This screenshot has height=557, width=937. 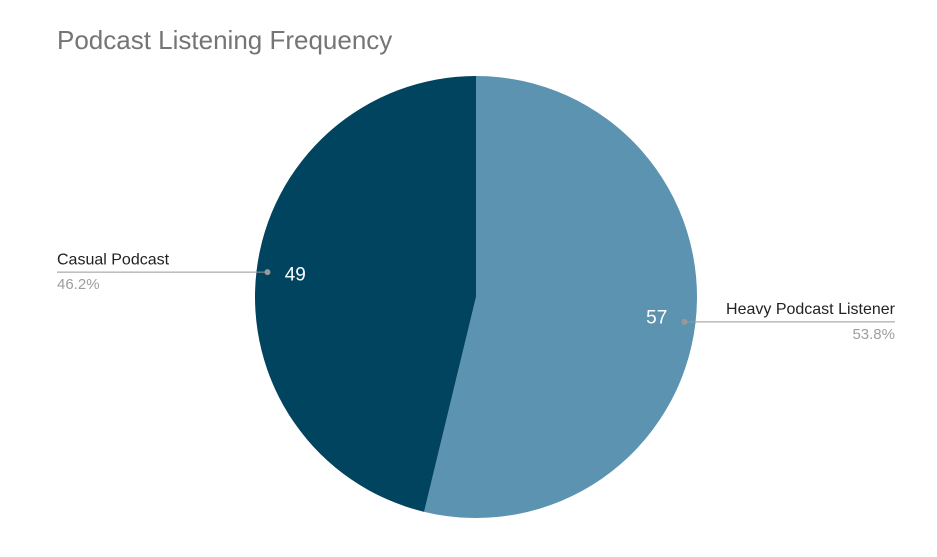 I want to click on category-label: Heavy Podcast Listener, so click(x=811, y=309).